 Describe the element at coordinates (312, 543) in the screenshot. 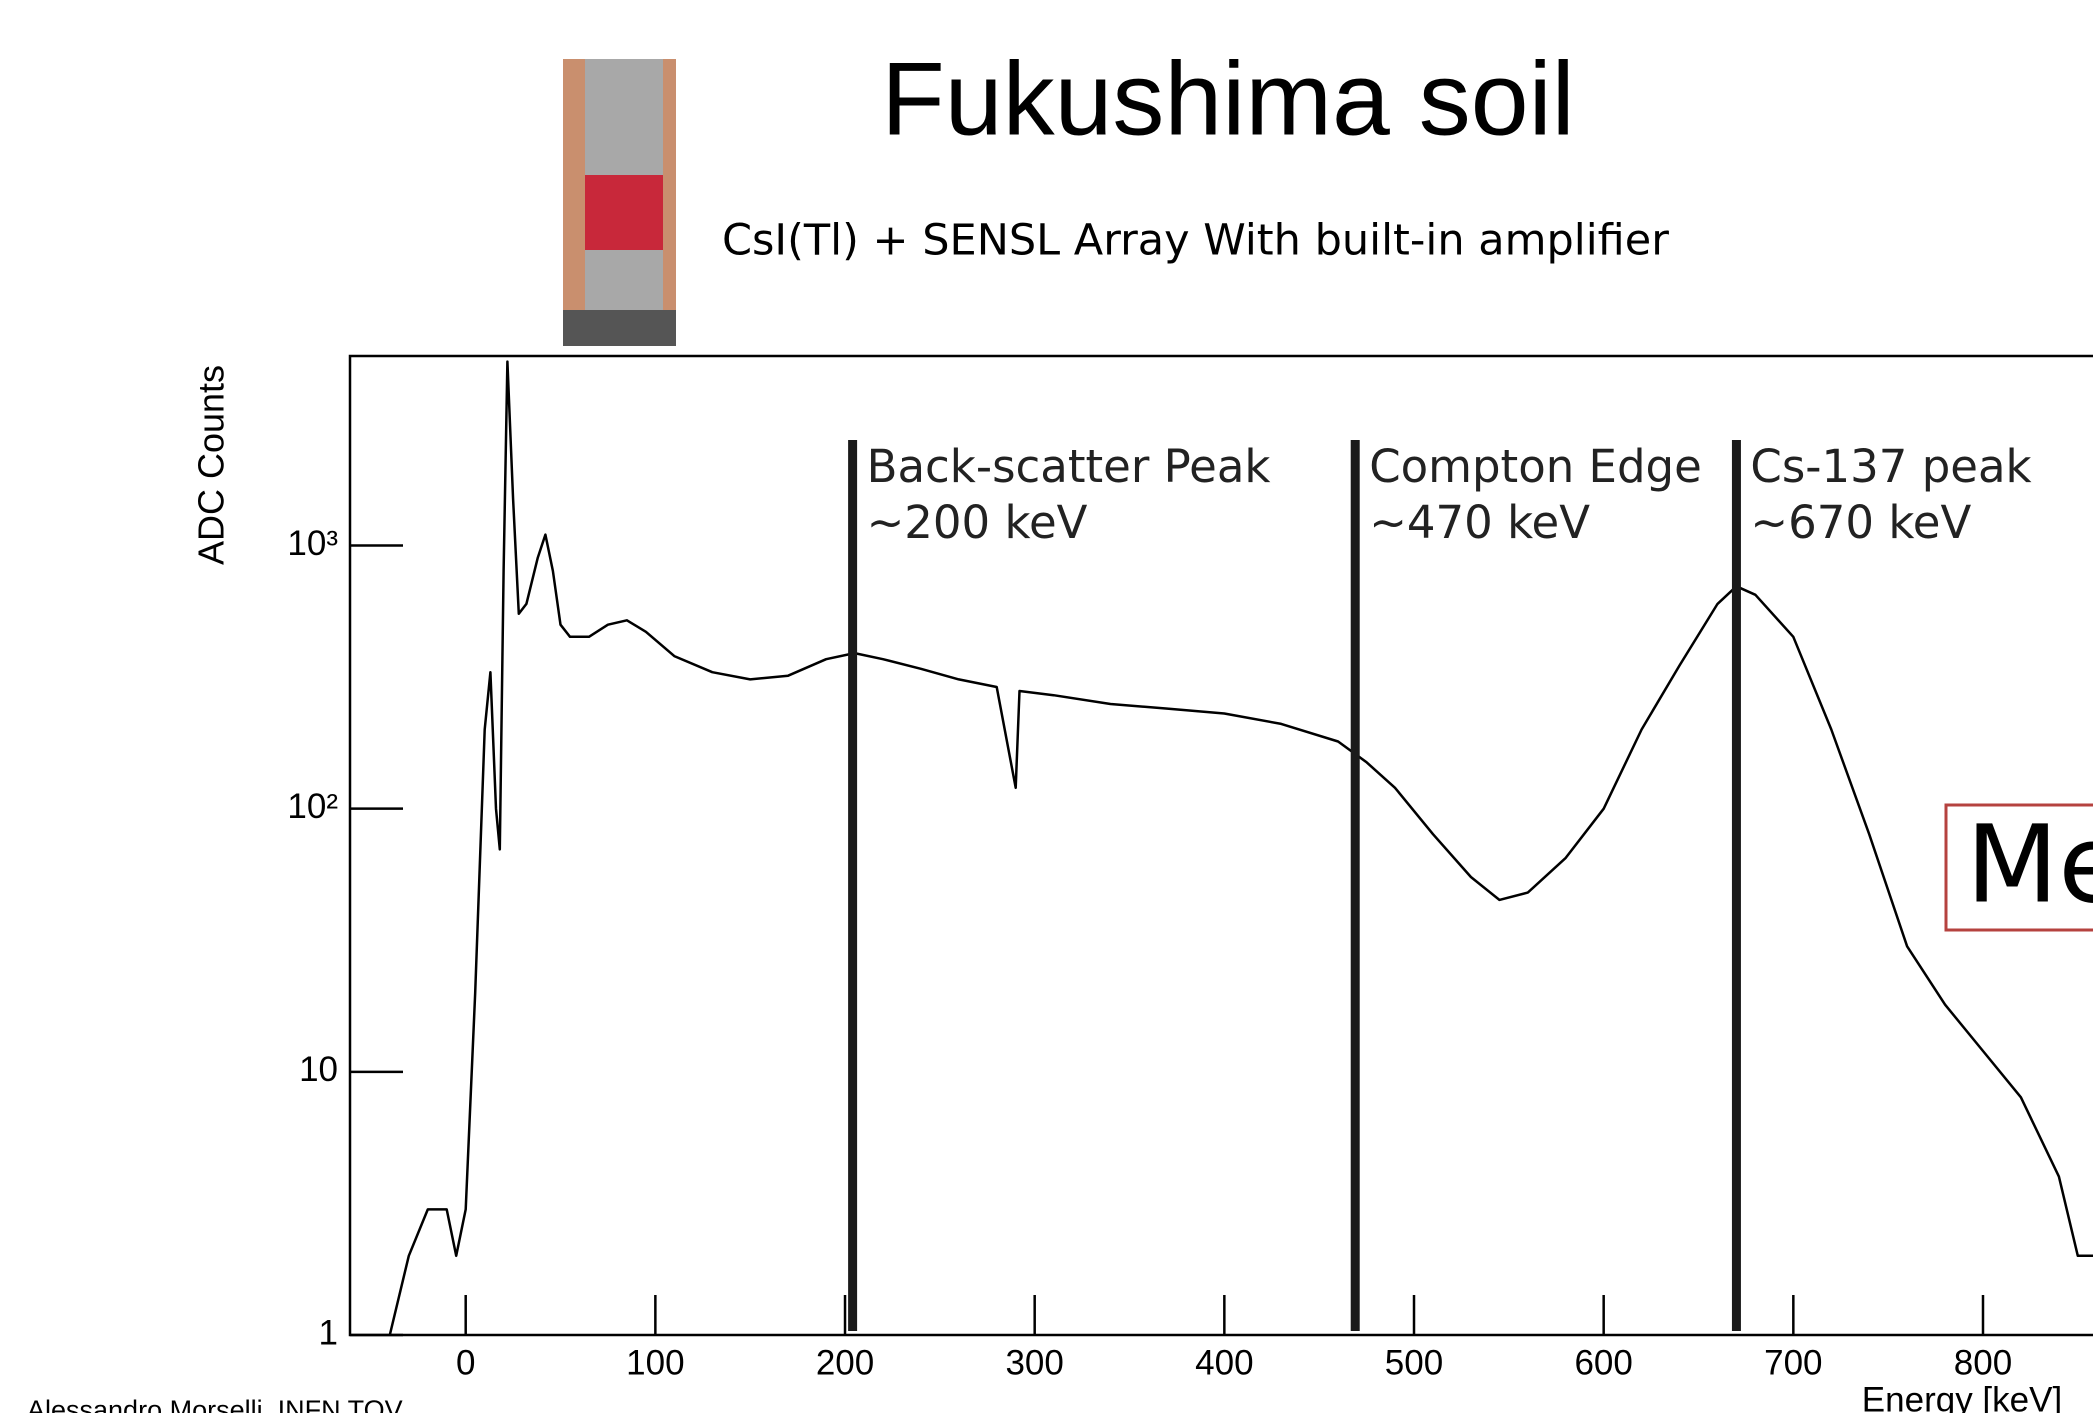

I see `y-tick-label: 10³` at that location.